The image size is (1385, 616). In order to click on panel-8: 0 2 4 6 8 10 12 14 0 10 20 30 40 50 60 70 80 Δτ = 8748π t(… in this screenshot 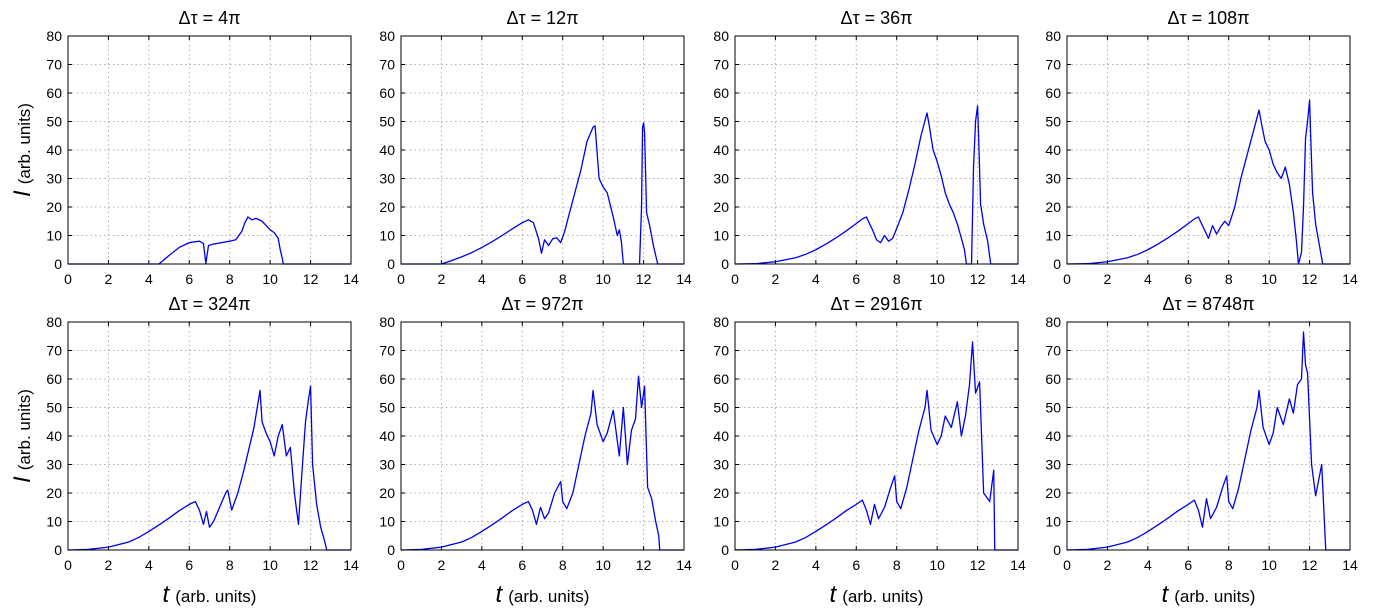, I will do `click(1201, 451)`.